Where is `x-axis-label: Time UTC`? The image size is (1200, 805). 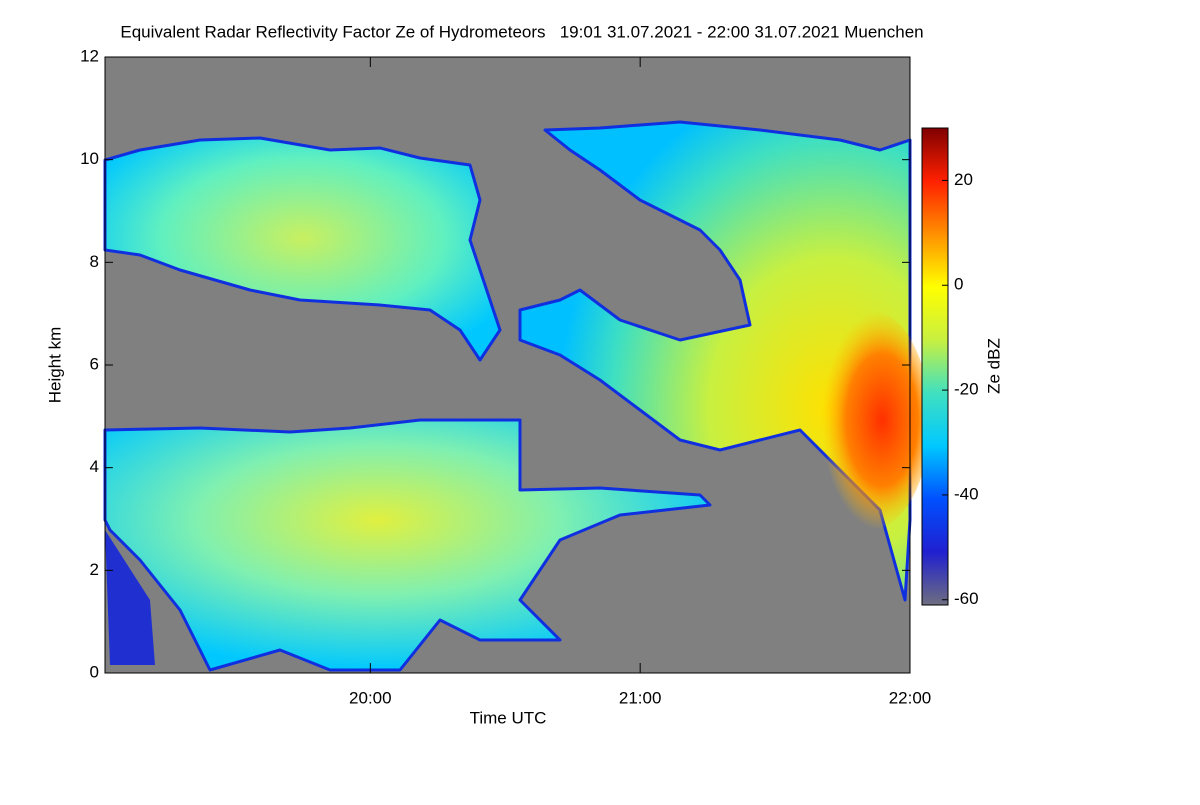
x-axis-label: Time UTC is located at coordinates (508, 717).